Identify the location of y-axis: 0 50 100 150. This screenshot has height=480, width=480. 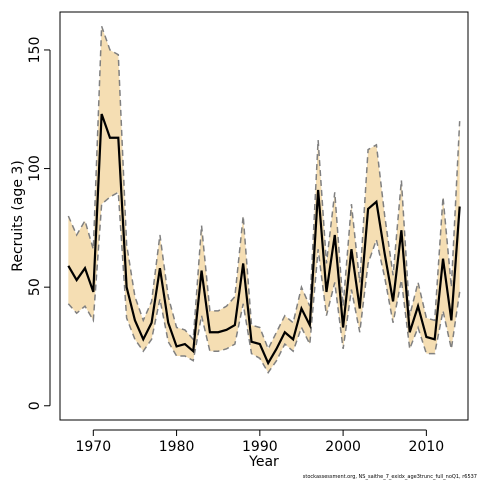
(39, 223).